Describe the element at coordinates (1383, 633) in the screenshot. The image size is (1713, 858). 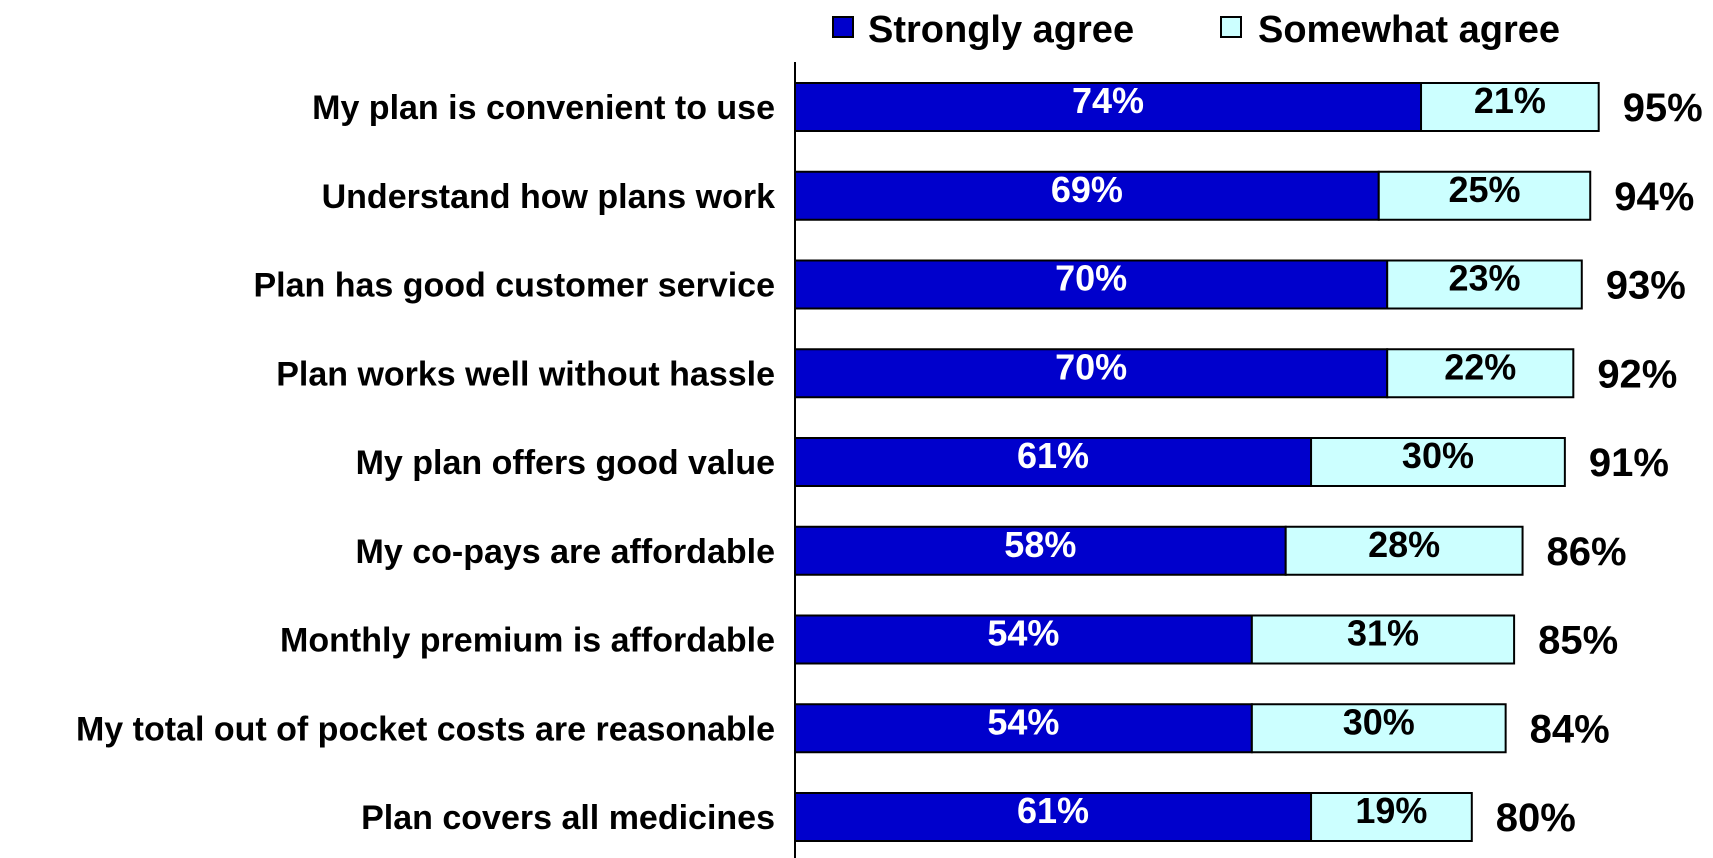
I see `somewhat-agree-value-label: 31%` at that location.